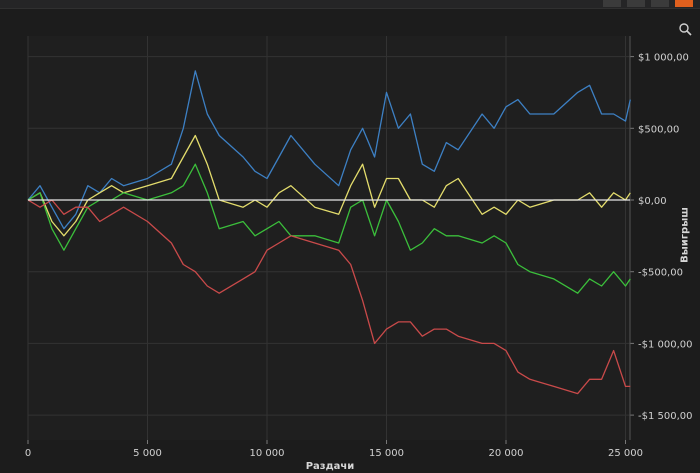 The height and width of the screenshot is (473, 700). I want to click on top-toolbar, so click(350, 4).